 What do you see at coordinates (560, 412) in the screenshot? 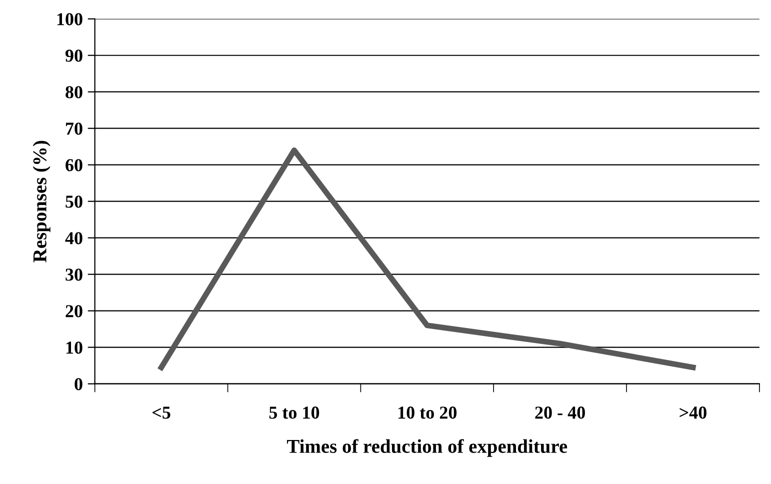
I see `x-tick-label: 20 - 40` at bounding box center [560, 412].